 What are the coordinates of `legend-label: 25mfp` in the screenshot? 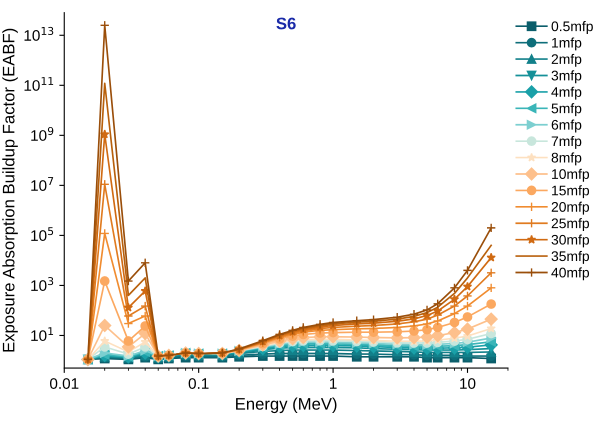 It's located at (571, 224).